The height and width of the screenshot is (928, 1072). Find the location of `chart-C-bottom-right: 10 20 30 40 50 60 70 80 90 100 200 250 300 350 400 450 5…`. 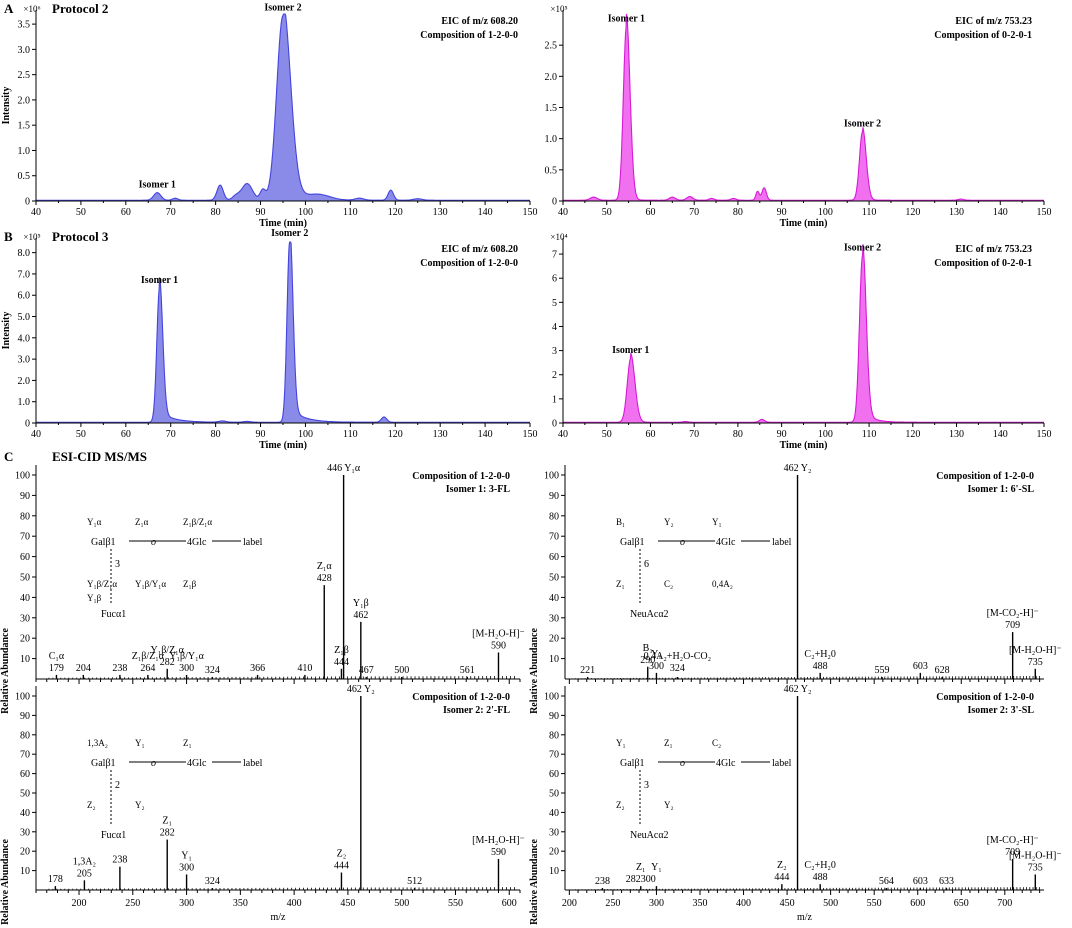

chart-C-bottom-right: 10 20 30 40 50 60 70 80 90 100 200 250 300 350 400 450 5… is located at coordinates (795, 804).